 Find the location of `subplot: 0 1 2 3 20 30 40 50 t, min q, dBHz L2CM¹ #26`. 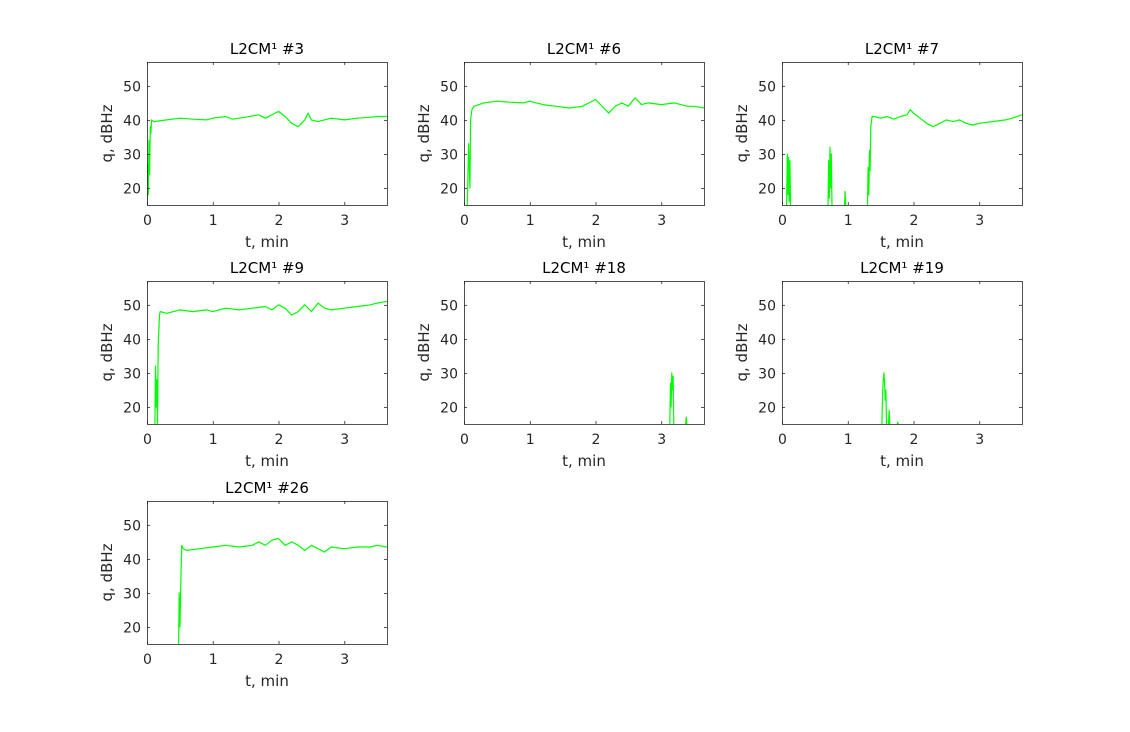

subplot: 0 1 2 3 20 30 40 50 t, min q, dBHz L2CM¹ #26 is located at coordinates (243, 584).